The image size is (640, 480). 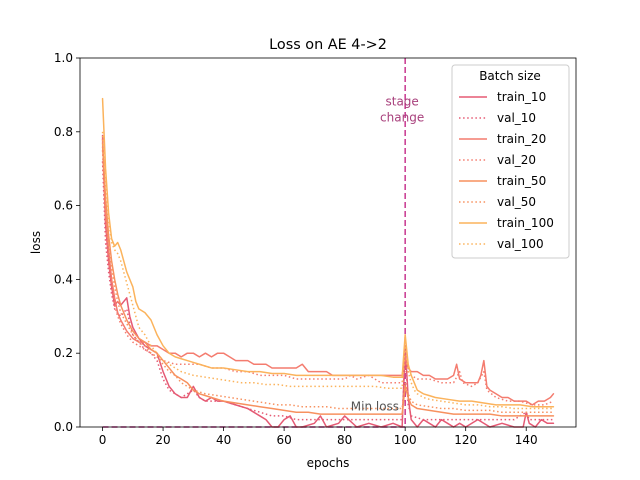 I want to click on legend-label-train-100: train_100, so click(x=525, y=223).